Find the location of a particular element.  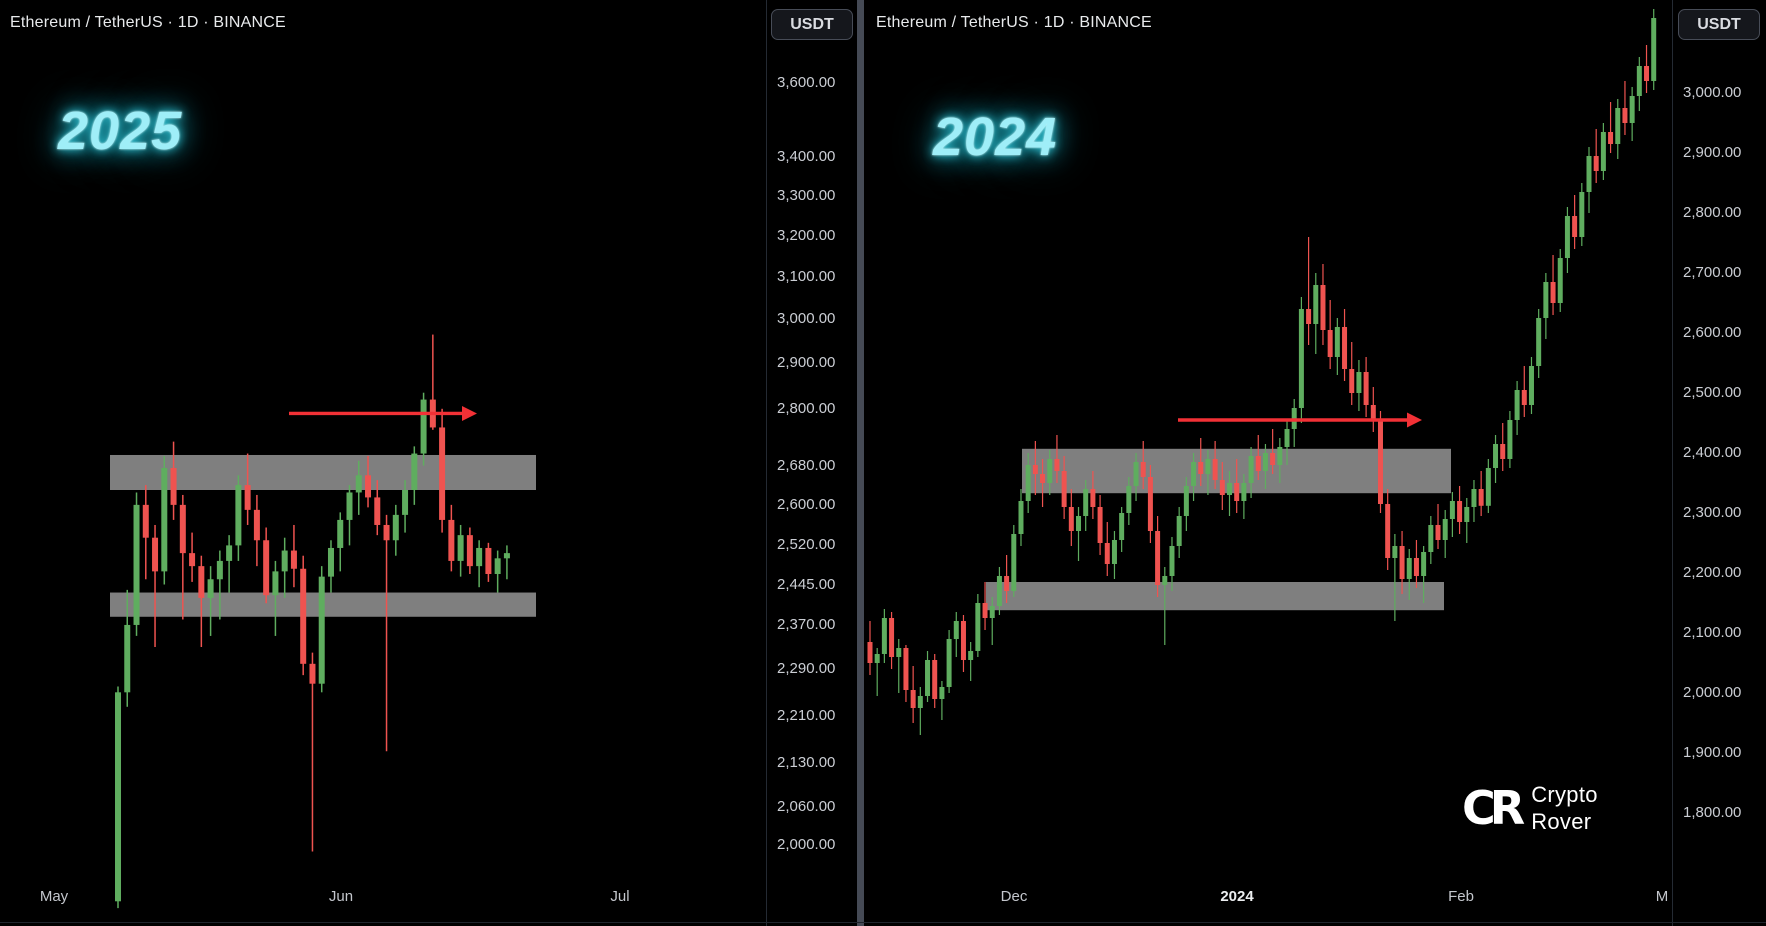

logo-line-2: Rover is located at coordinates (1561, 821).